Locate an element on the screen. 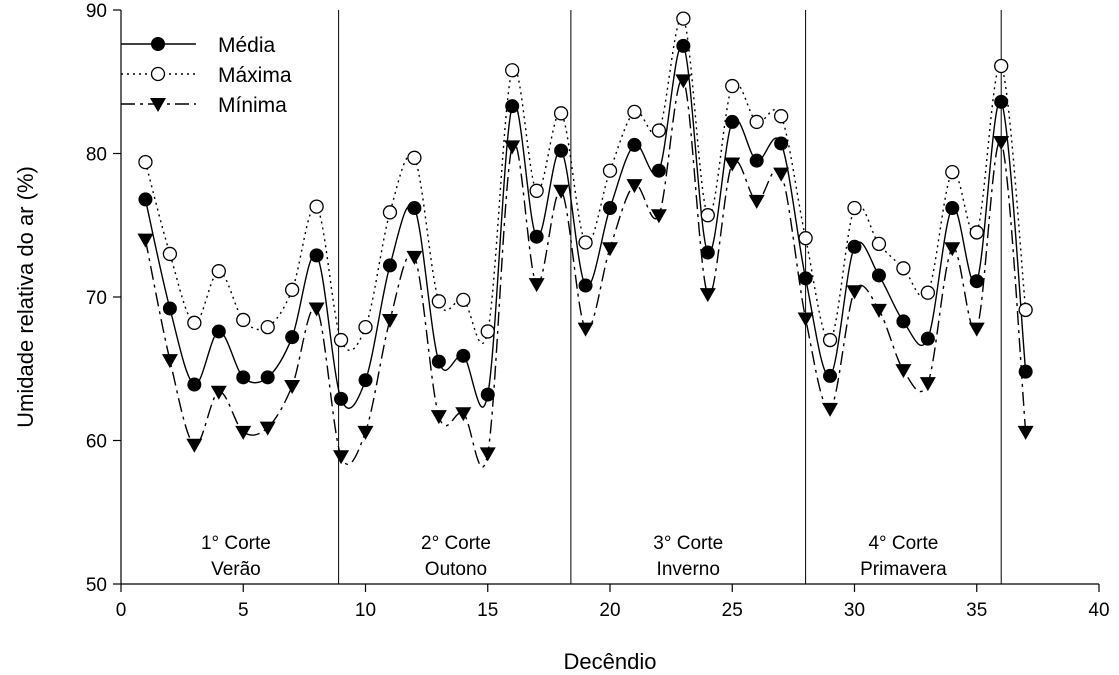 This screenshot has height=675, width=1119. x-tick-label: 35 is located at coordinates (976, 610).